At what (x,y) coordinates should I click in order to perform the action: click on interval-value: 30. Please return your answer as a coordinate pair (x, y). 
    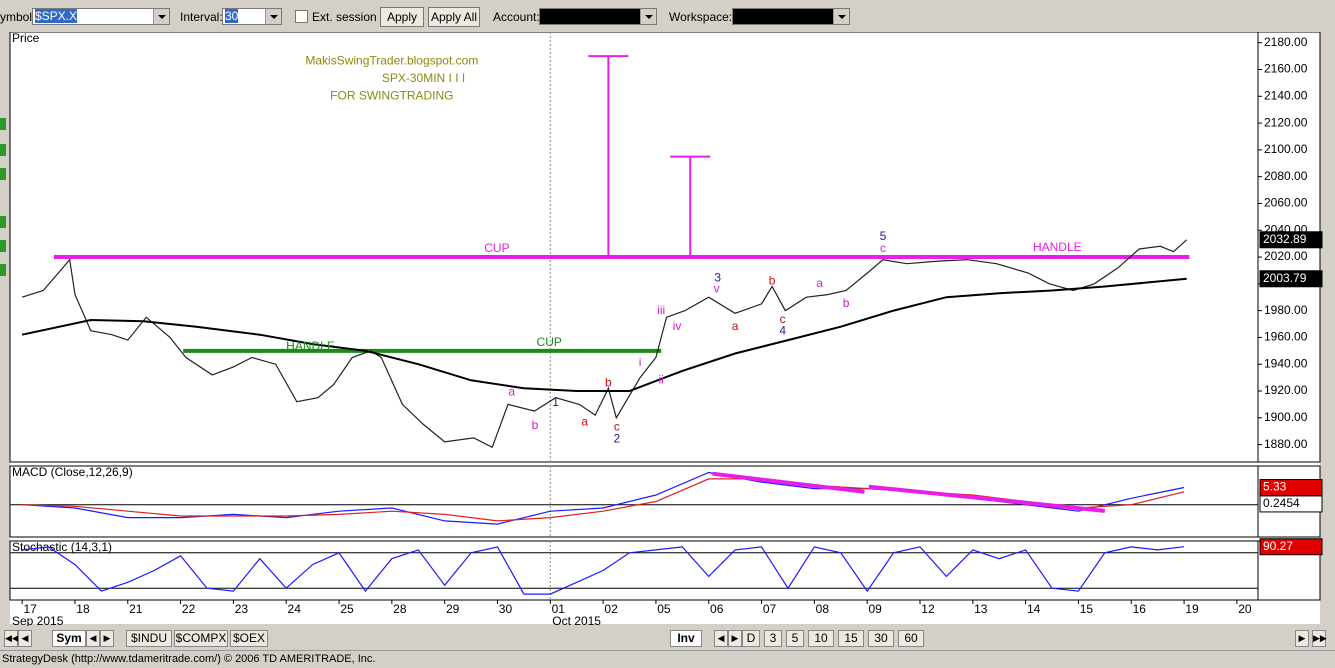
    Looking at the image, I should click on (232, 16).